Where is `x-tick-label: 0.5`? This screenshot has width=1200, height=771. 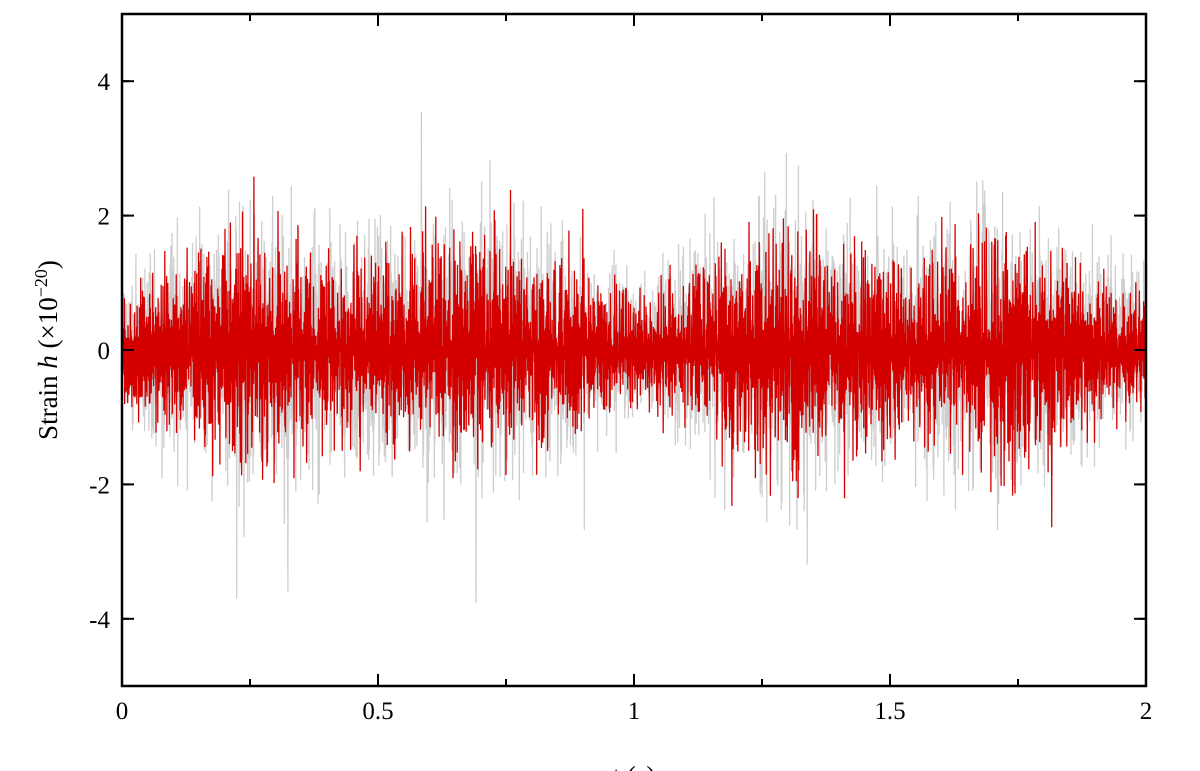 x-tick-label: 0.5 is located at coordinates (377, 711).